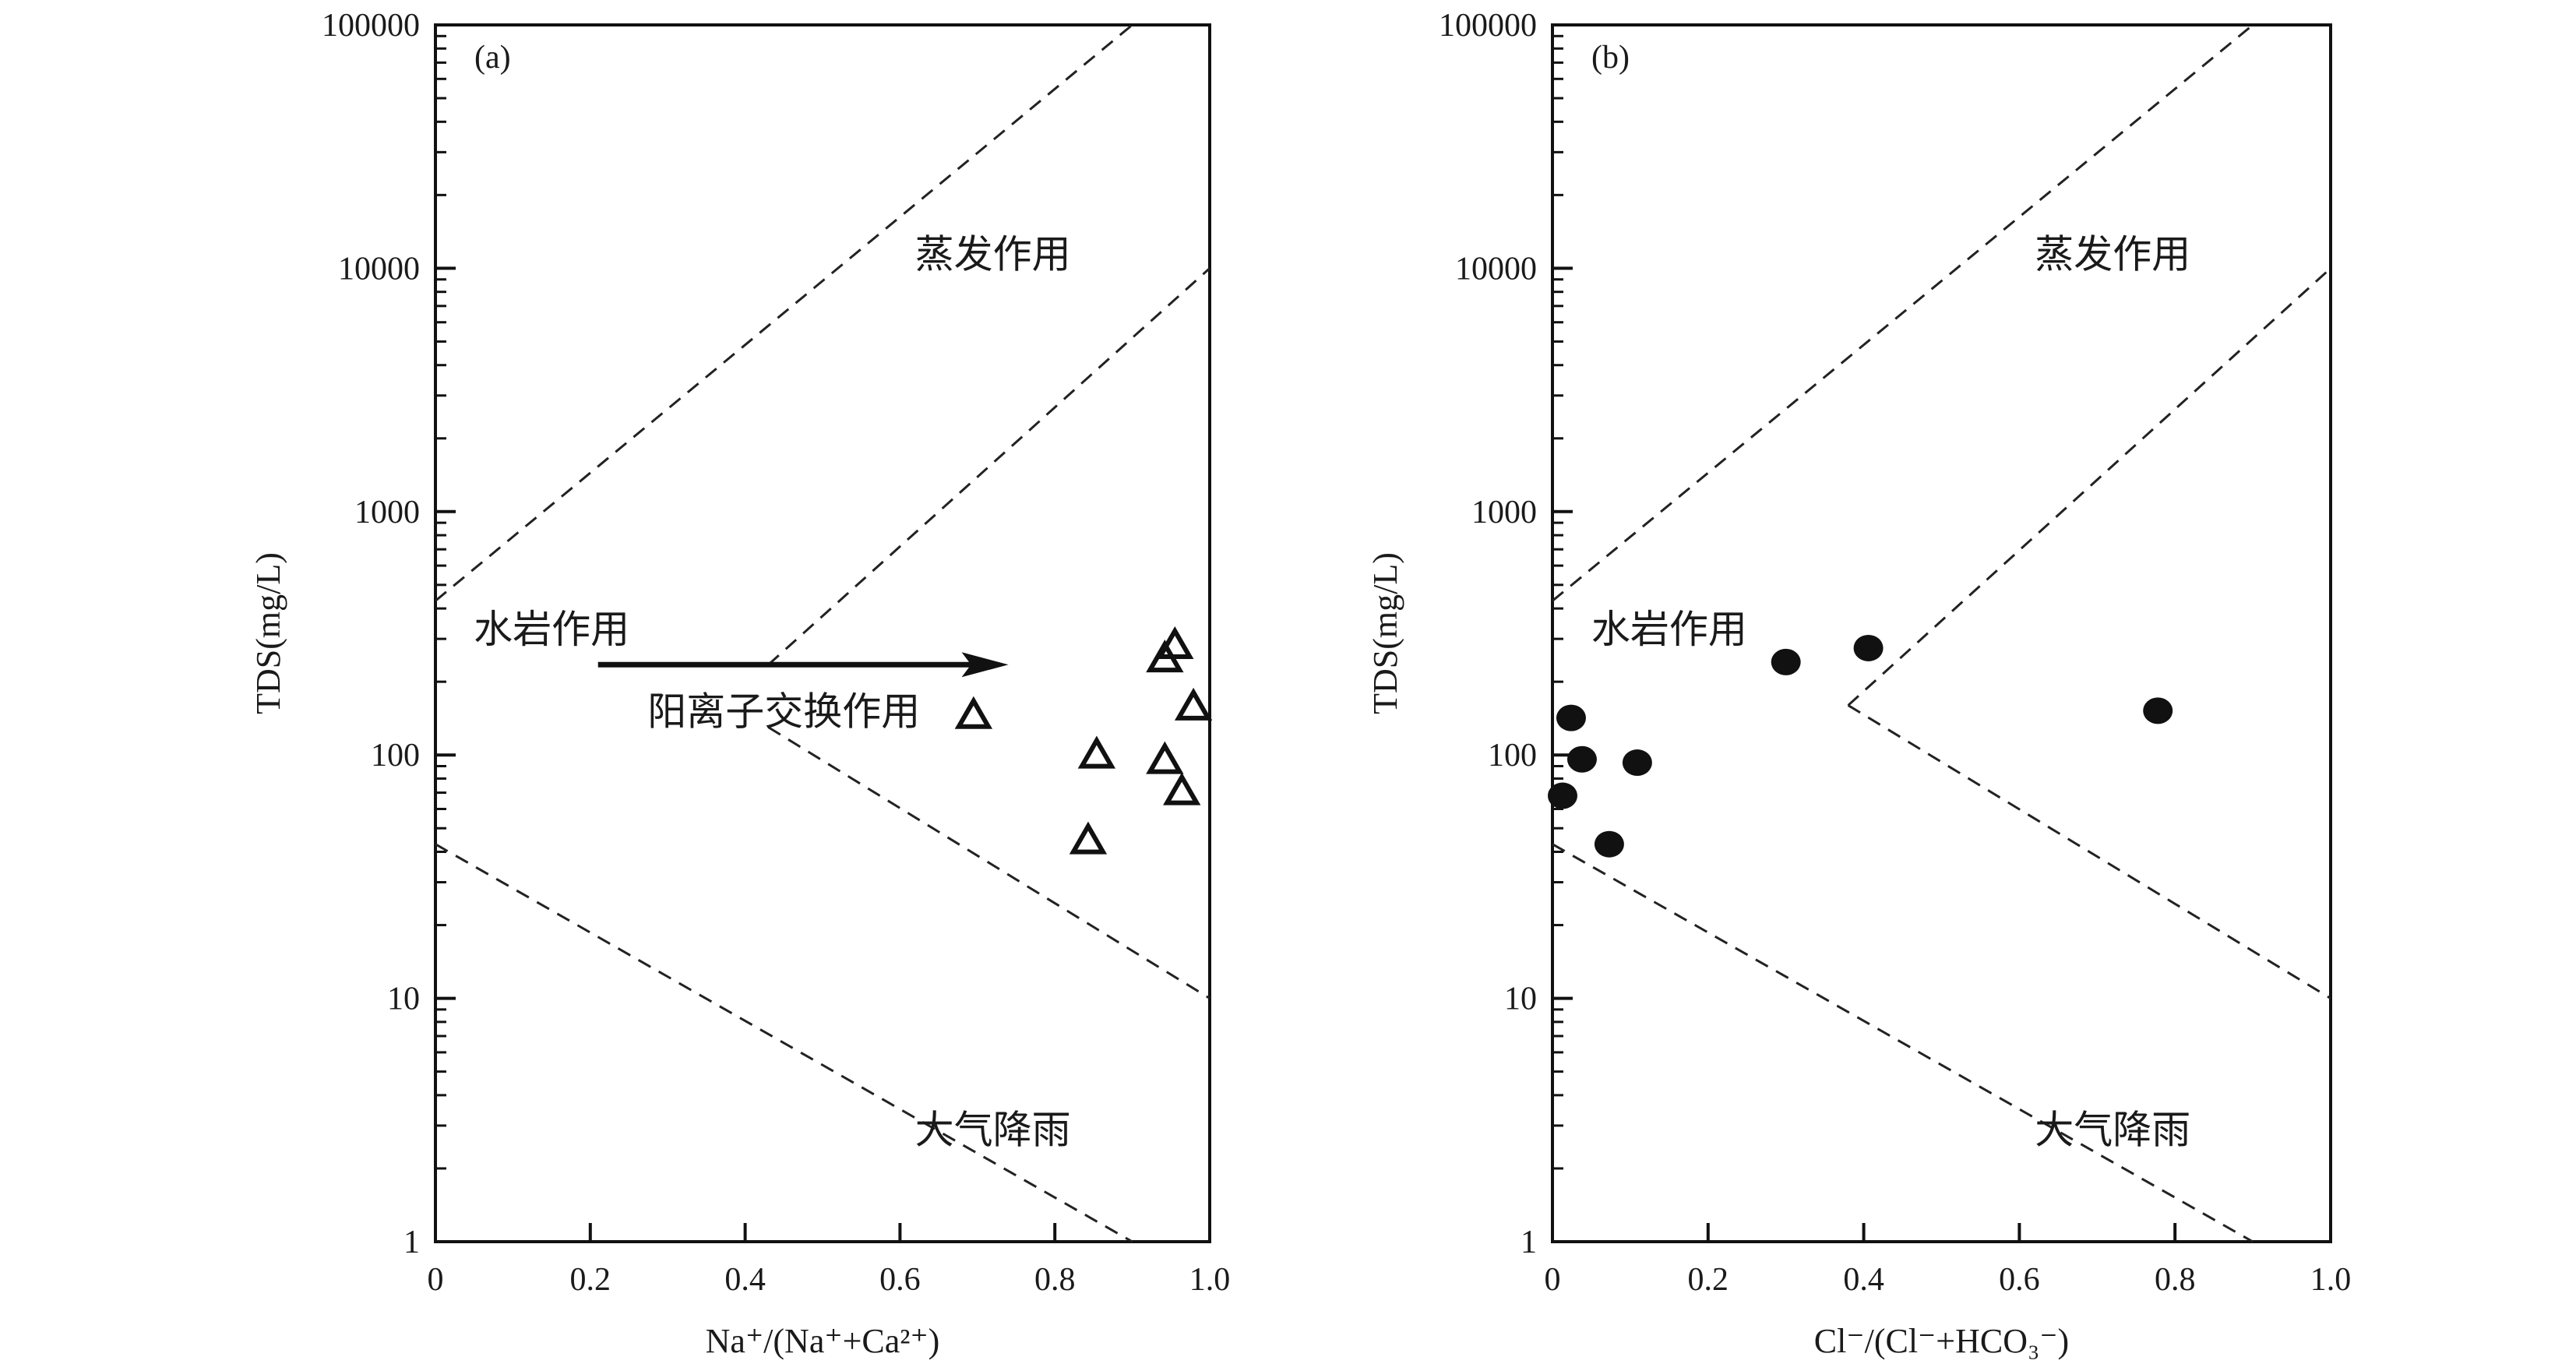 The image size is (2576, 1371). Describe the element at coordinates (493, 58) in the screenshot. I see `panel-label: (a)` at that location.